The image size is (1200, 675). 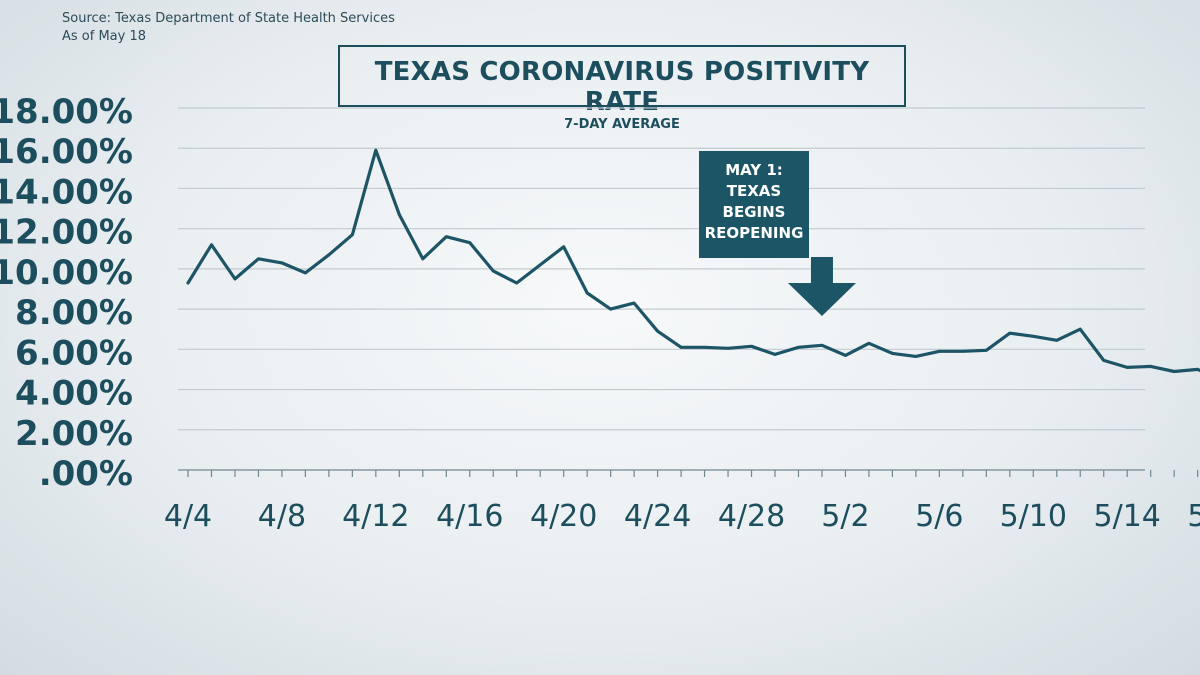 I want to click on x-tick-label: 4/24, so click(x=657, y=516).